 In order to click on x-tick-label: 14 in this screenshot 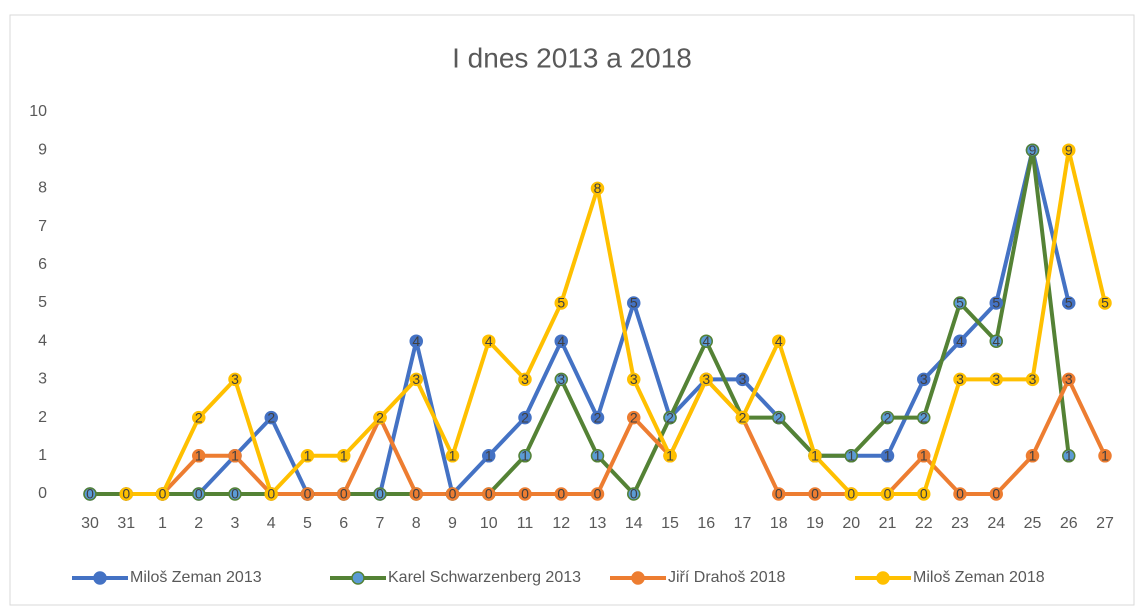, I will do `click(634, 523)`.